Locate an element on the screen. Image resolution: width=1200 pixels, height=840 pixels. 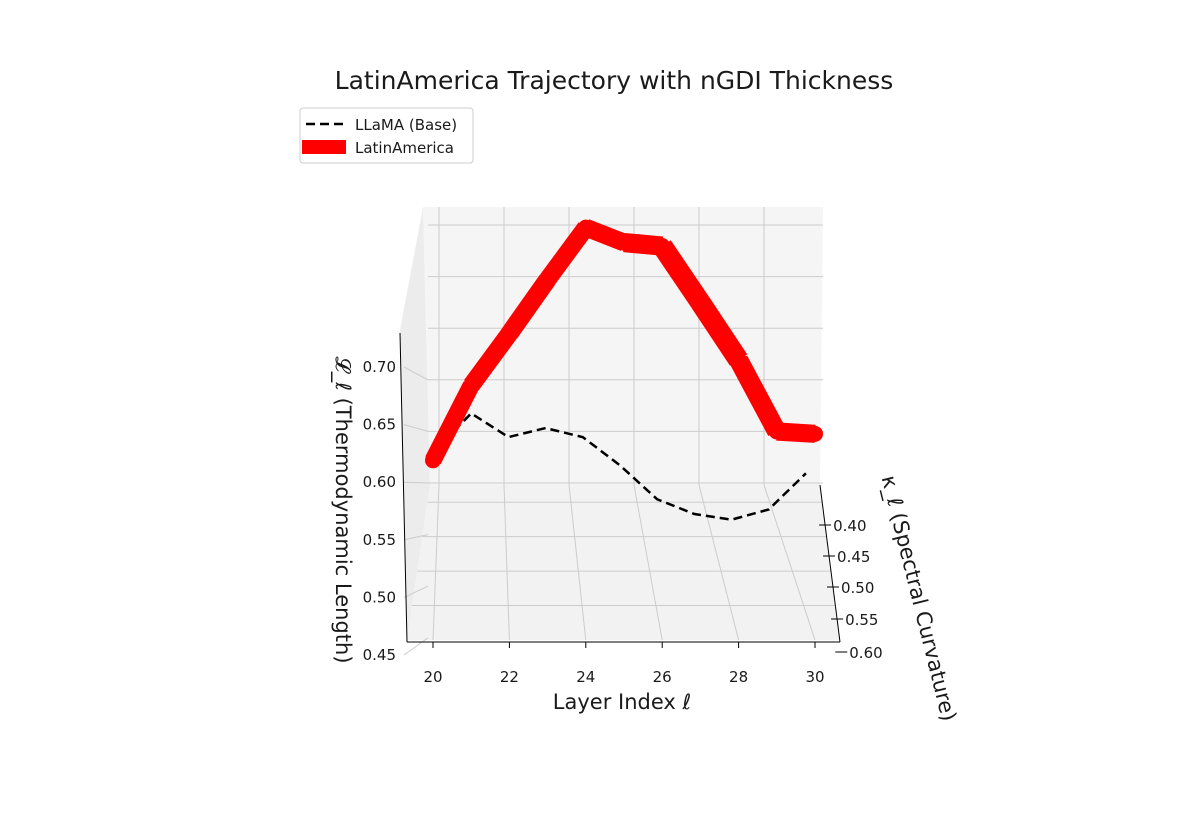
y-tick-label: 0.60 is located at coordinates (865, 653).